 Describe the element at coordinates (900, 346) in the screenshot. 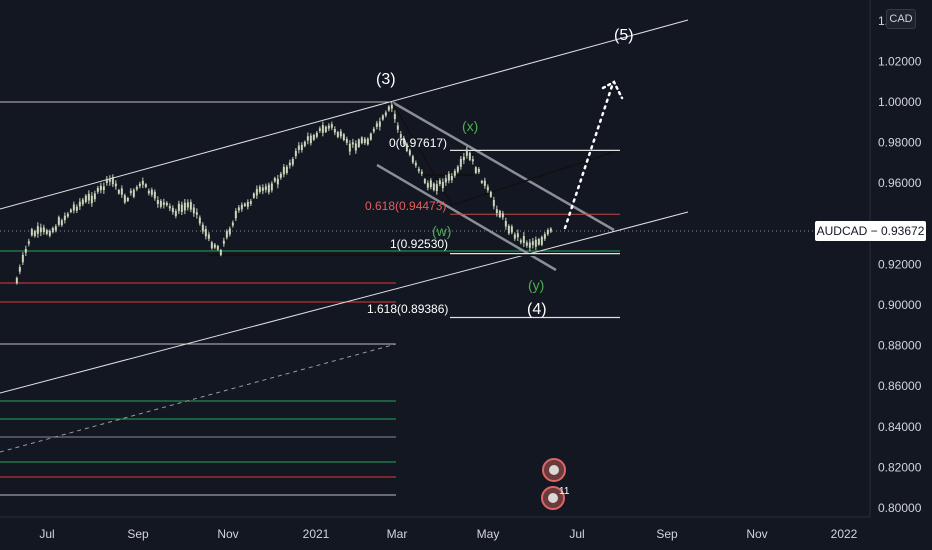

I see `y-axis-tick-label: 0.88000` at that location.